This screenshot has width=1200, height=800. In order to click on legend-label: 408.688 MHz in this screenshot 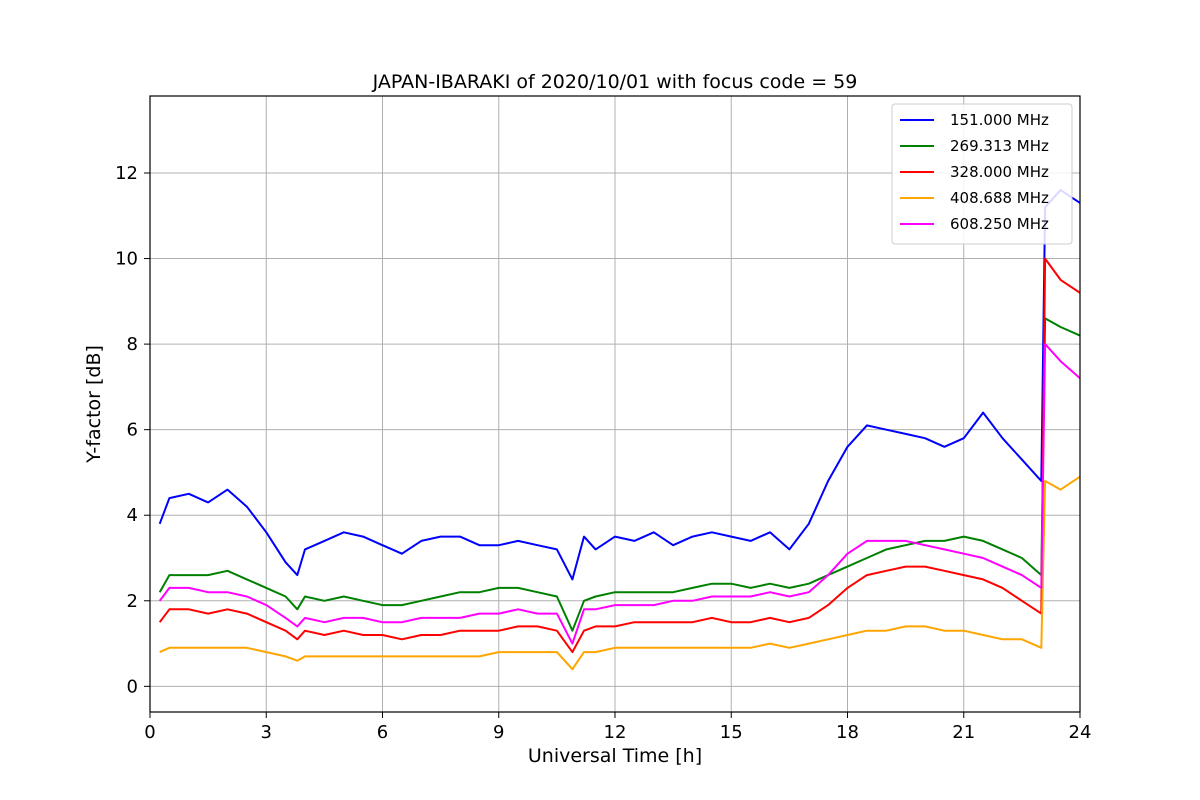, I will do `click(999, 198)`.